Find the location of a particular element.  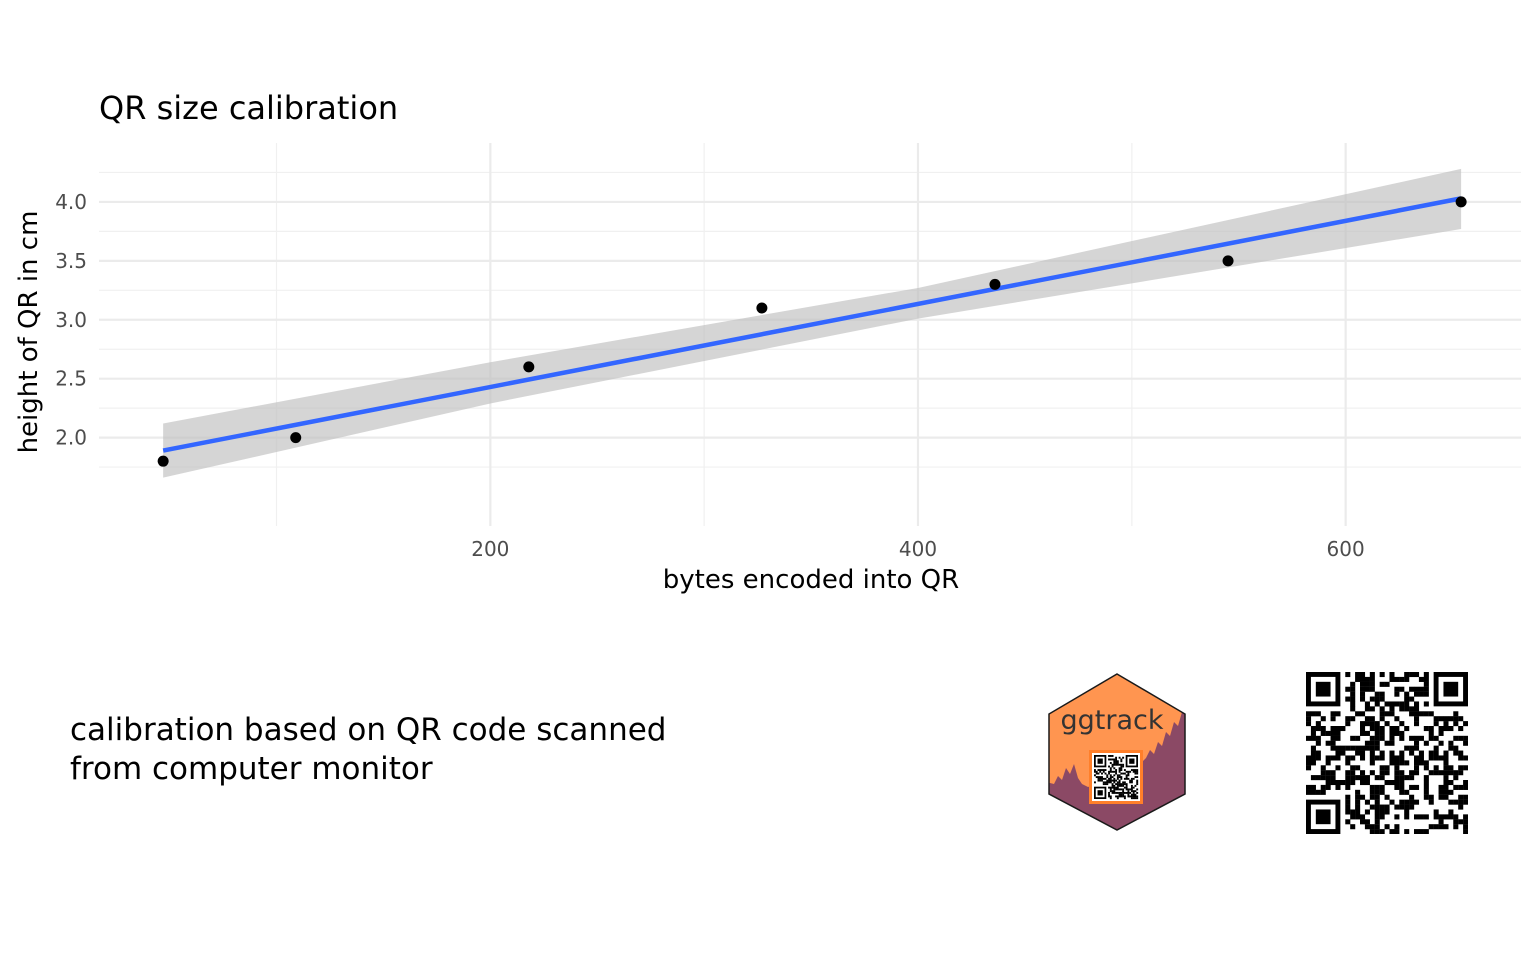

x-tick-label: 200 is located at coordinates (490, 549).